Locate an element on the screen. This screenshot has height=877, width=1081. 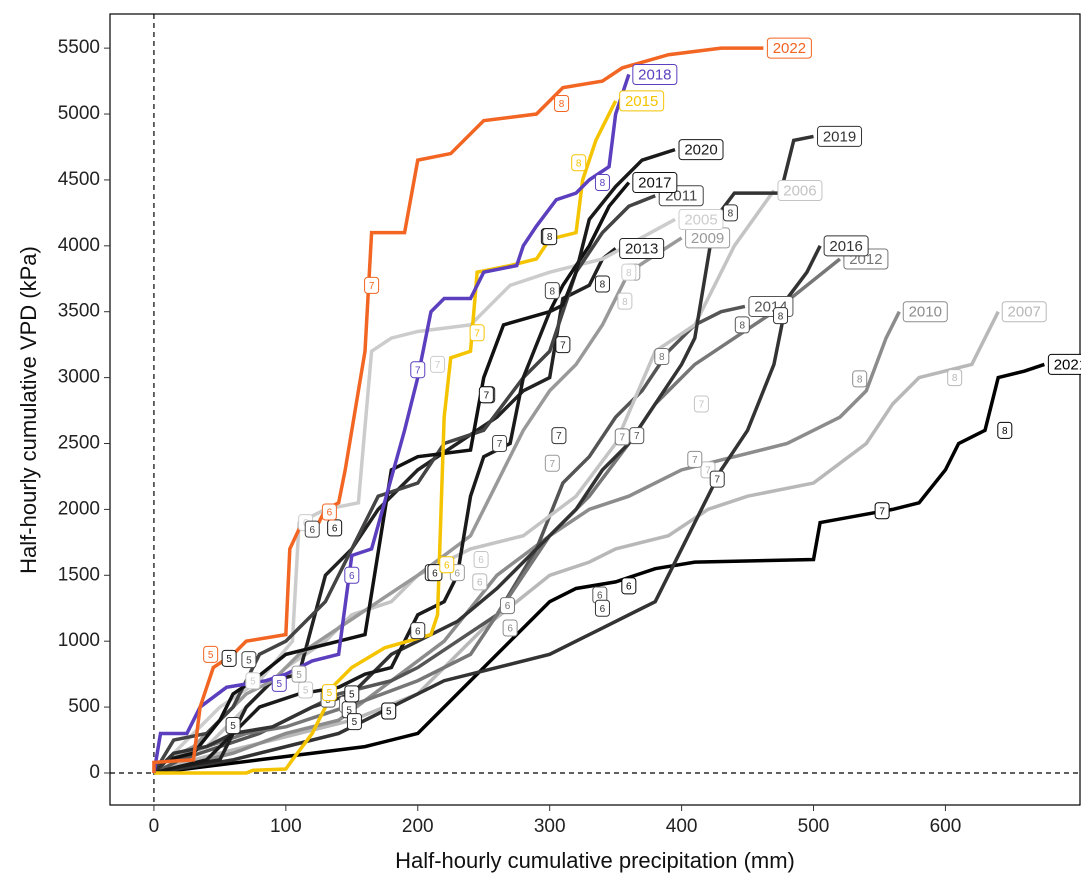
year-label: 2016 is located at coordinates (846, 246).